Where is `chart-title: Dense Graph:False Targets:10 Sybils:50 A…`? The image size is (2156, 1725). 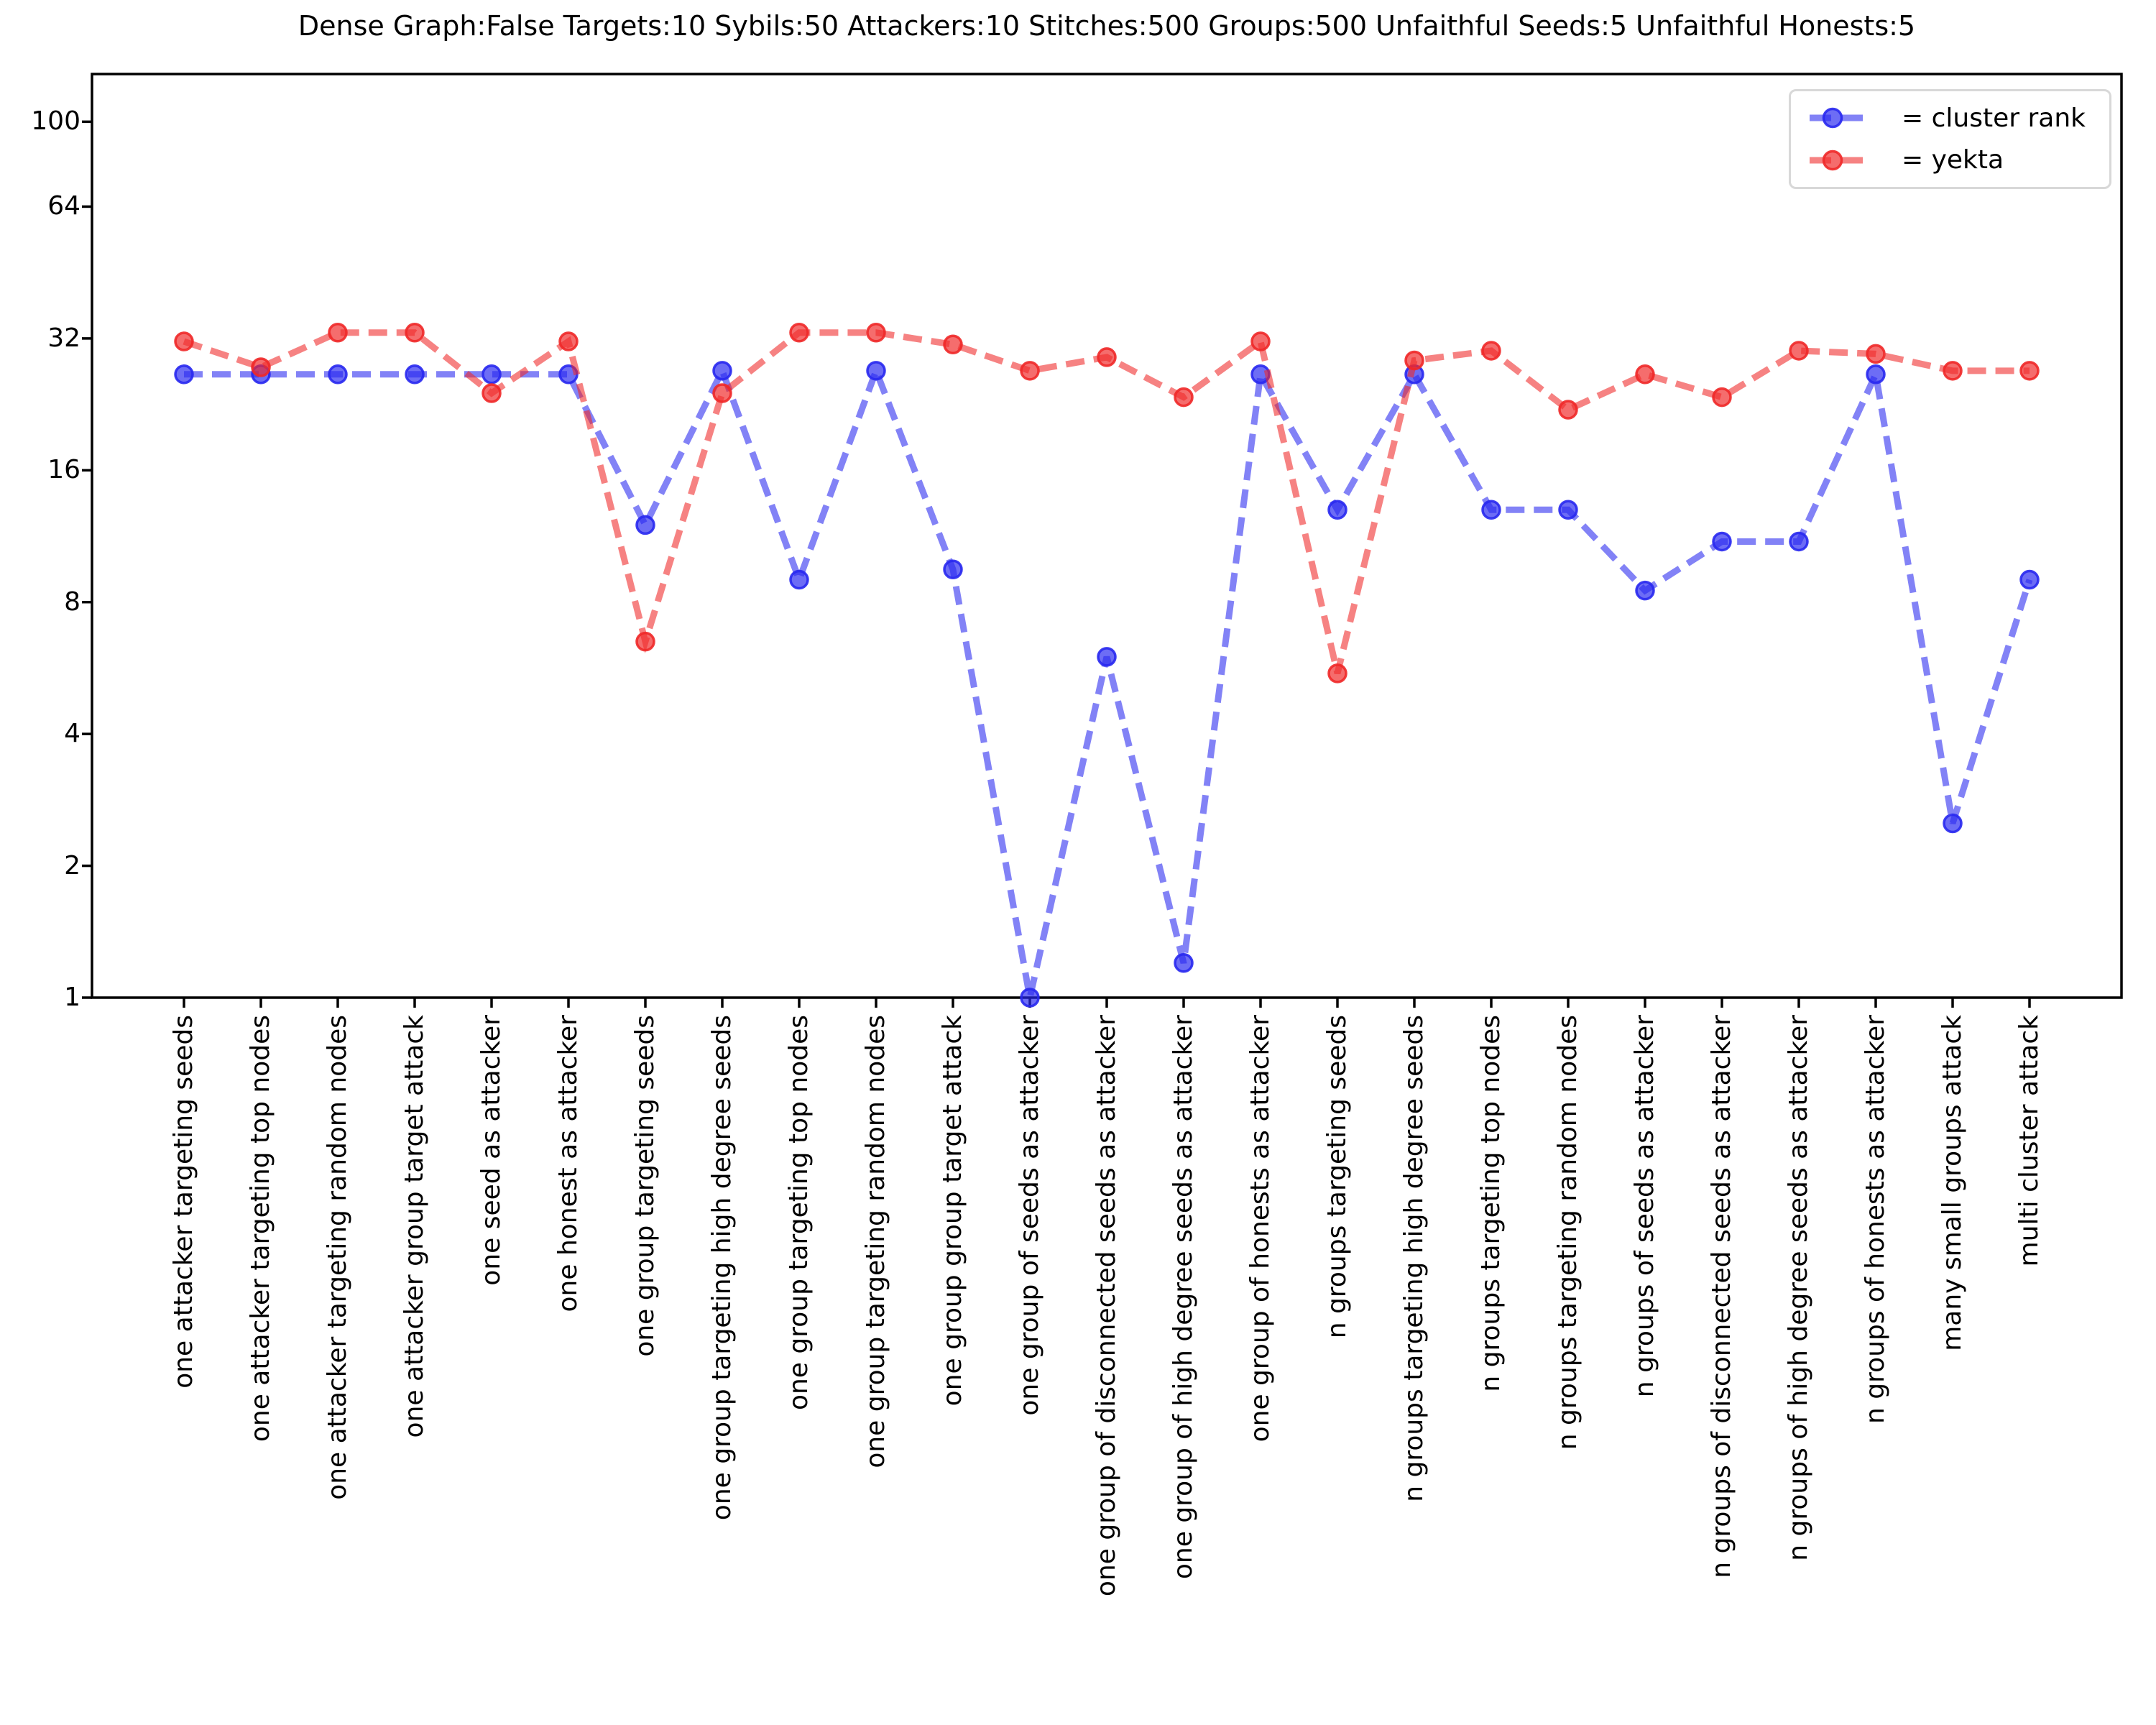
chart-title: Dense Graph:False Targets:10 Sybils:50 A… is located at coordinates (1107, 26).